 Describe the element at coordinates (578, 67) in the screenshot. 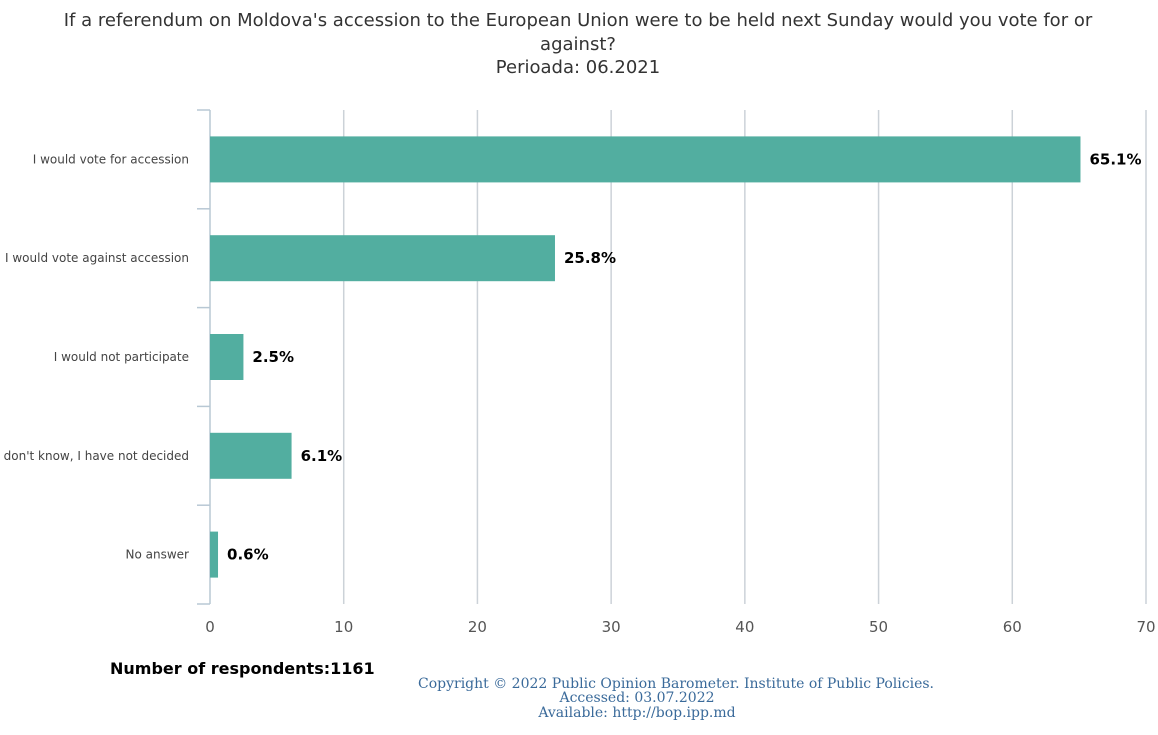

I see `chart-subtitle: Perioada: 06.2021` at that location.